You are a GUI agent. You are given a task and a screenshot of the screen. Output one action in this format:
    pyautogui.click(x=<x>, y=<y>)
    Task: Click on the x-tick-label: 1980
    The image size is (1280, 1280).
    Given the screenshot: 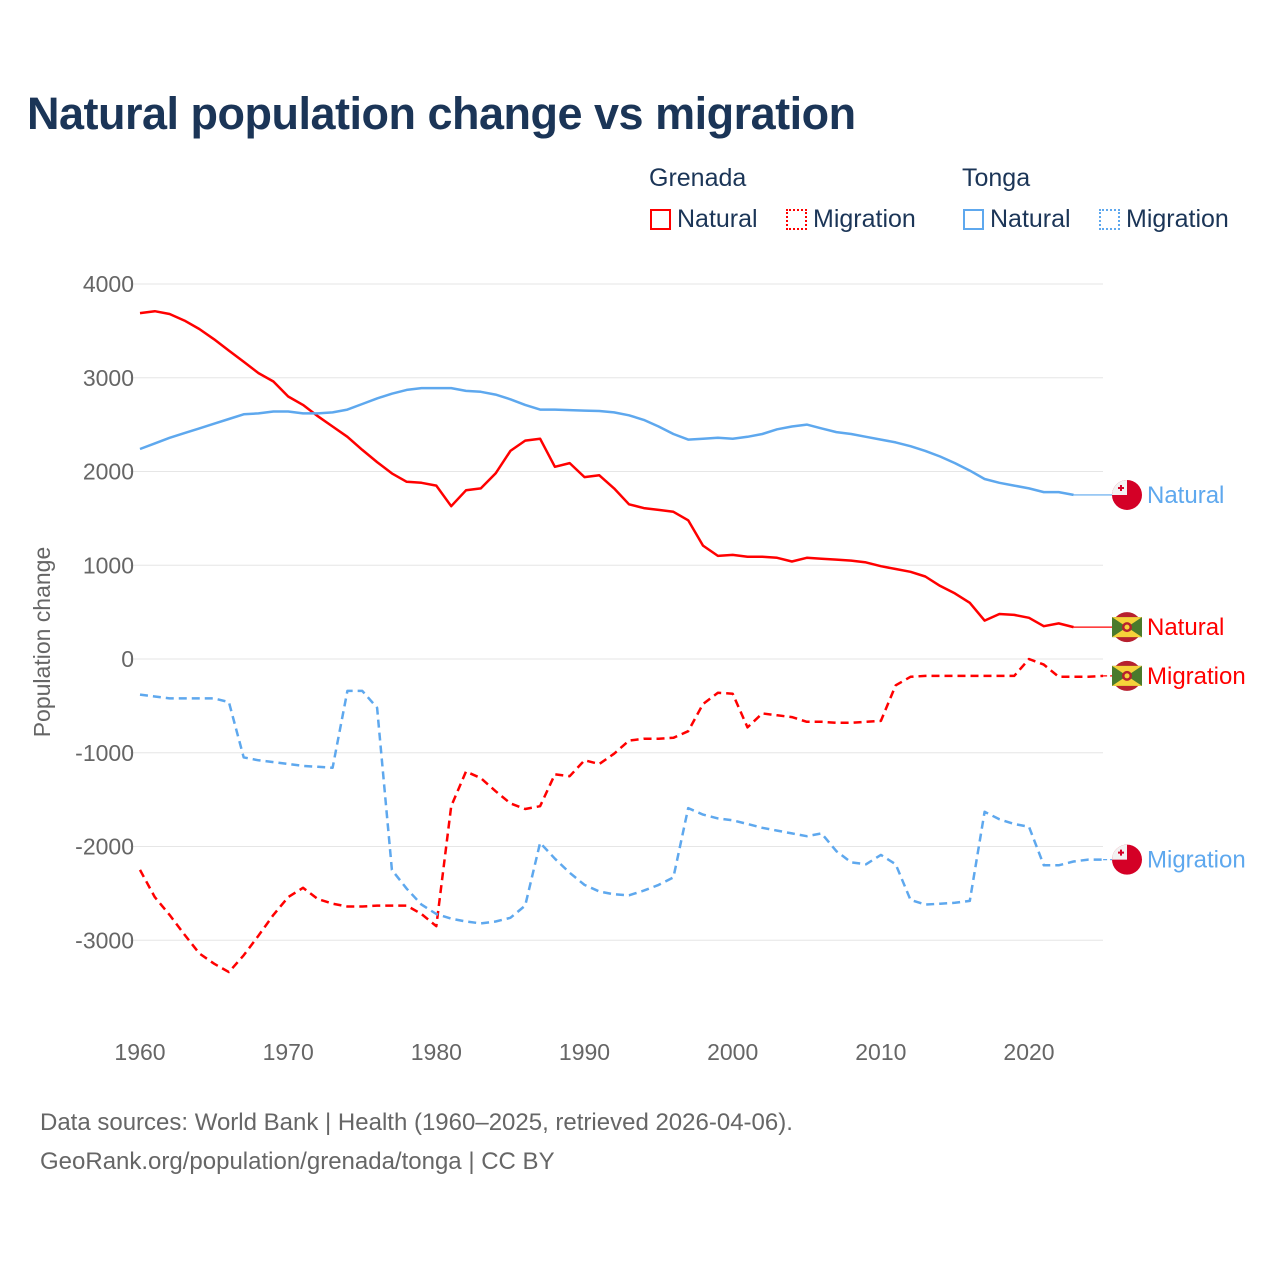 What is the action you would take?
    pyautogui.click(x=436, y=1052)
    